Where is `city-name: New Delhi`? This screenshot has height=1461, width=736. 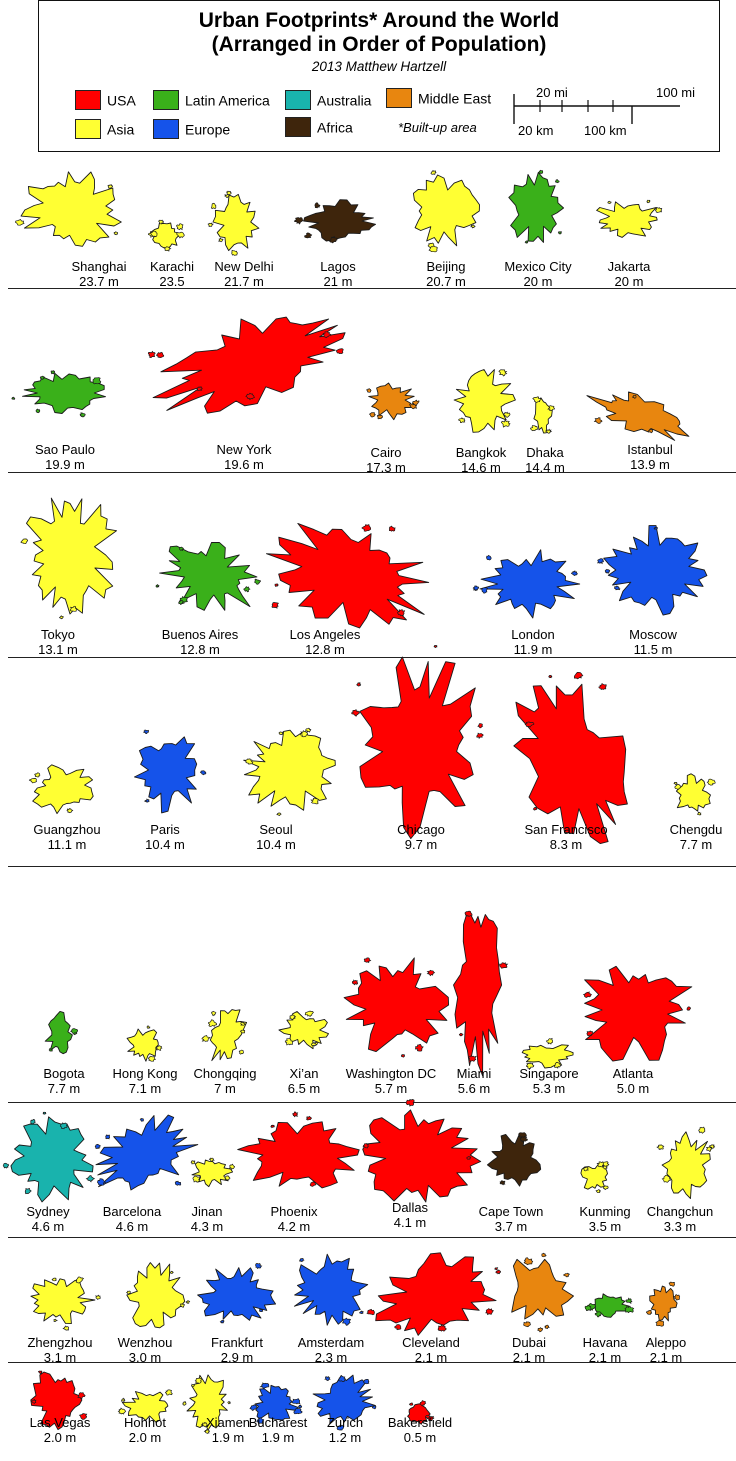 city-name: New Delhi is located at coordinates (244, 266).